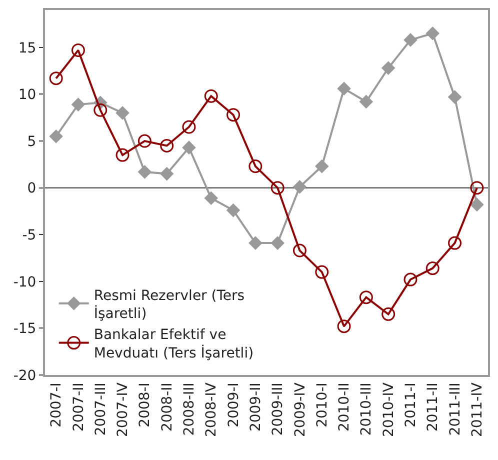 The width and height of the screenshot is (498, 460). Describe the element at coordinates (123, 409) in the screenshot. I see `x-tick-label: 2007-IV` at that location.